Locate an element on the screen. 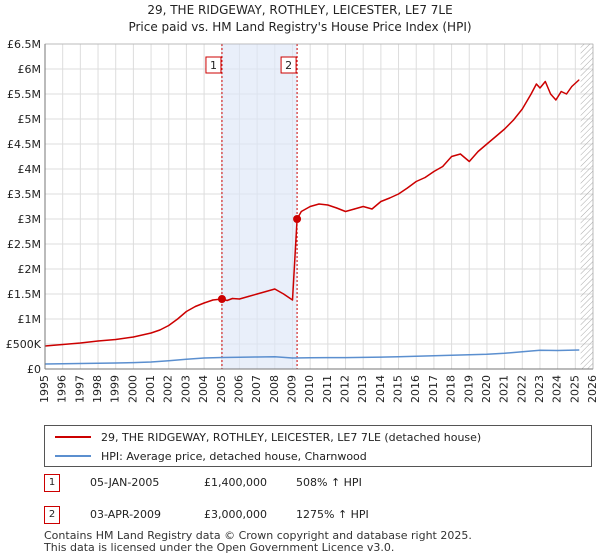 Image resolution: width=600 pixels, height=560 pixels. y-tick-label: £5M is located at coordinates (30, 119).